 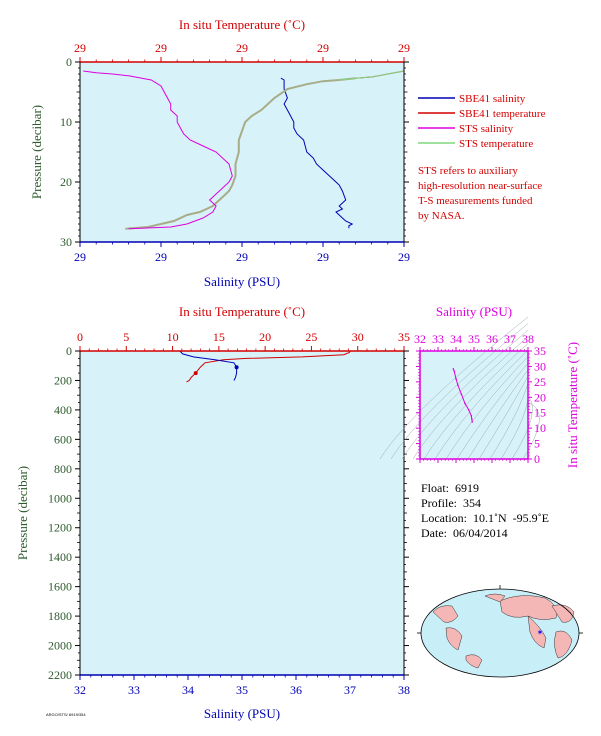 What do you see at coordinates (462, 395) in the screenshot?
I see `ts-curve` at bounding box center [462, 395].